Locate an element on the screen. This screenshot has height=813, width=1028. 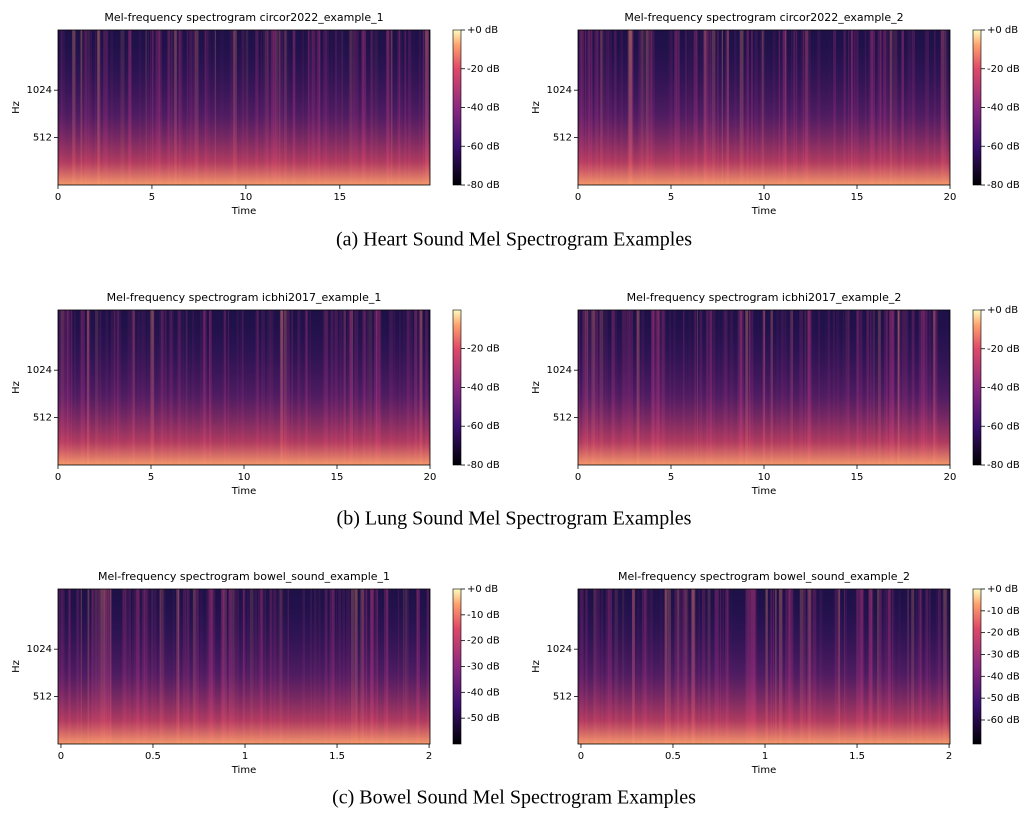
caption: (b) Lung Sound Mel Spectrogram Examples is located at coordinates (514, 519).